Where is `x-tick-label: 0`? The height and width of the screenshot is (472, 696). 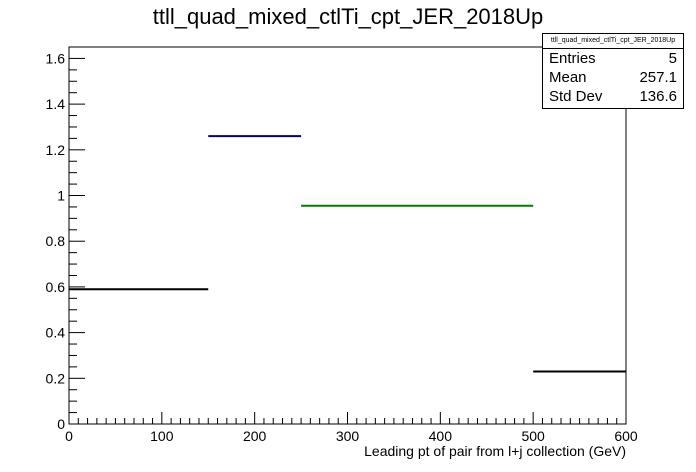
x-tick-label: 0 is located at coordinates (69, 436).